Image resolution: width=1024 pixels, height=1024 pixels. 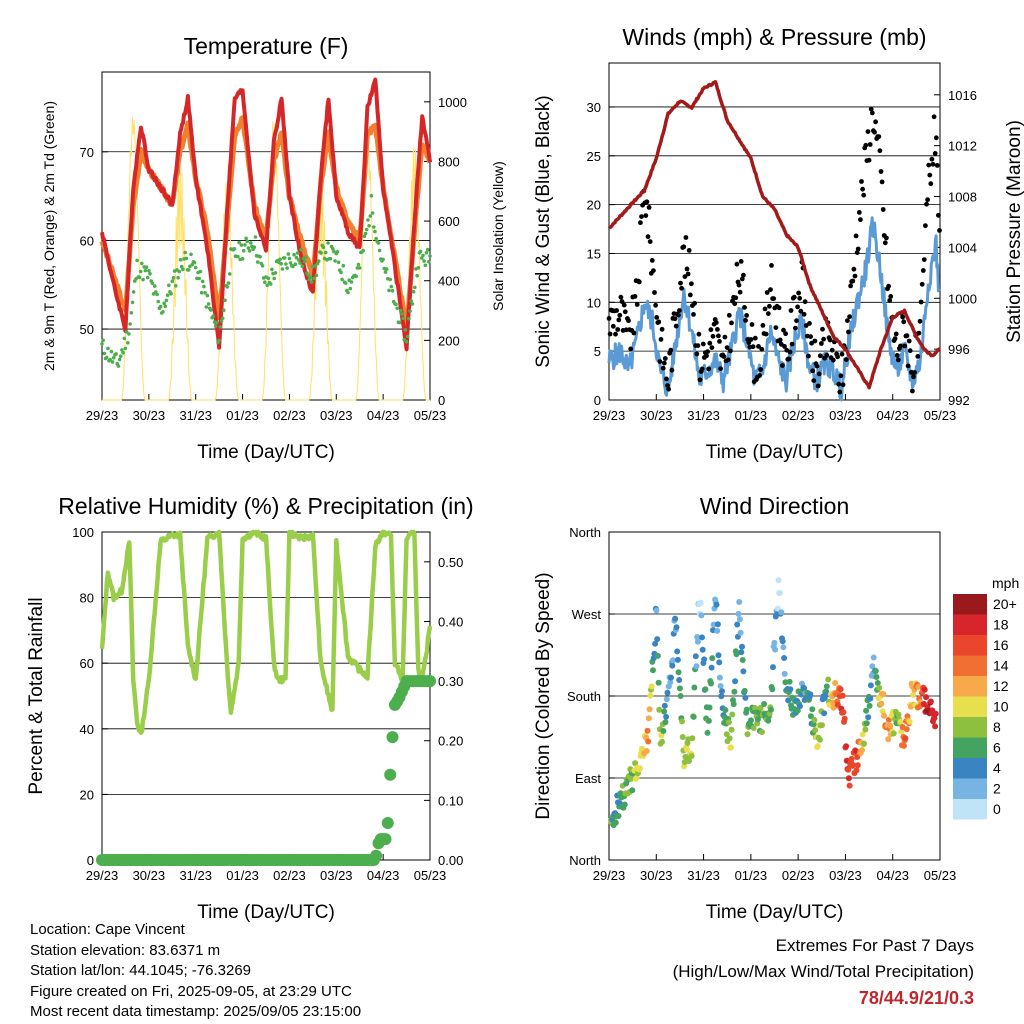 I want to click on legend-label: 8, so click(x=997, y=727).